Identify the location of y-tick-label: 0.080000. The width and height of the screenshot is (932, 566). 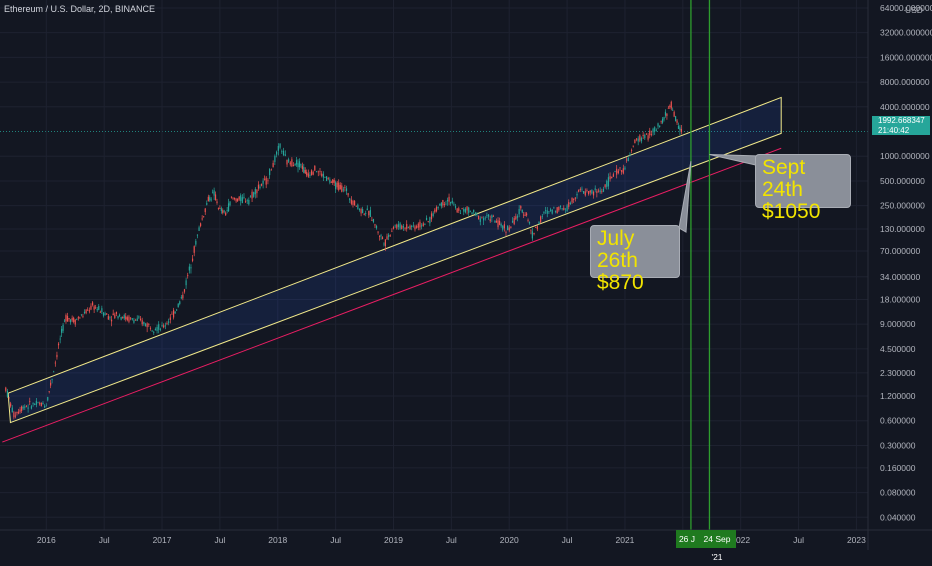
(898, 493).